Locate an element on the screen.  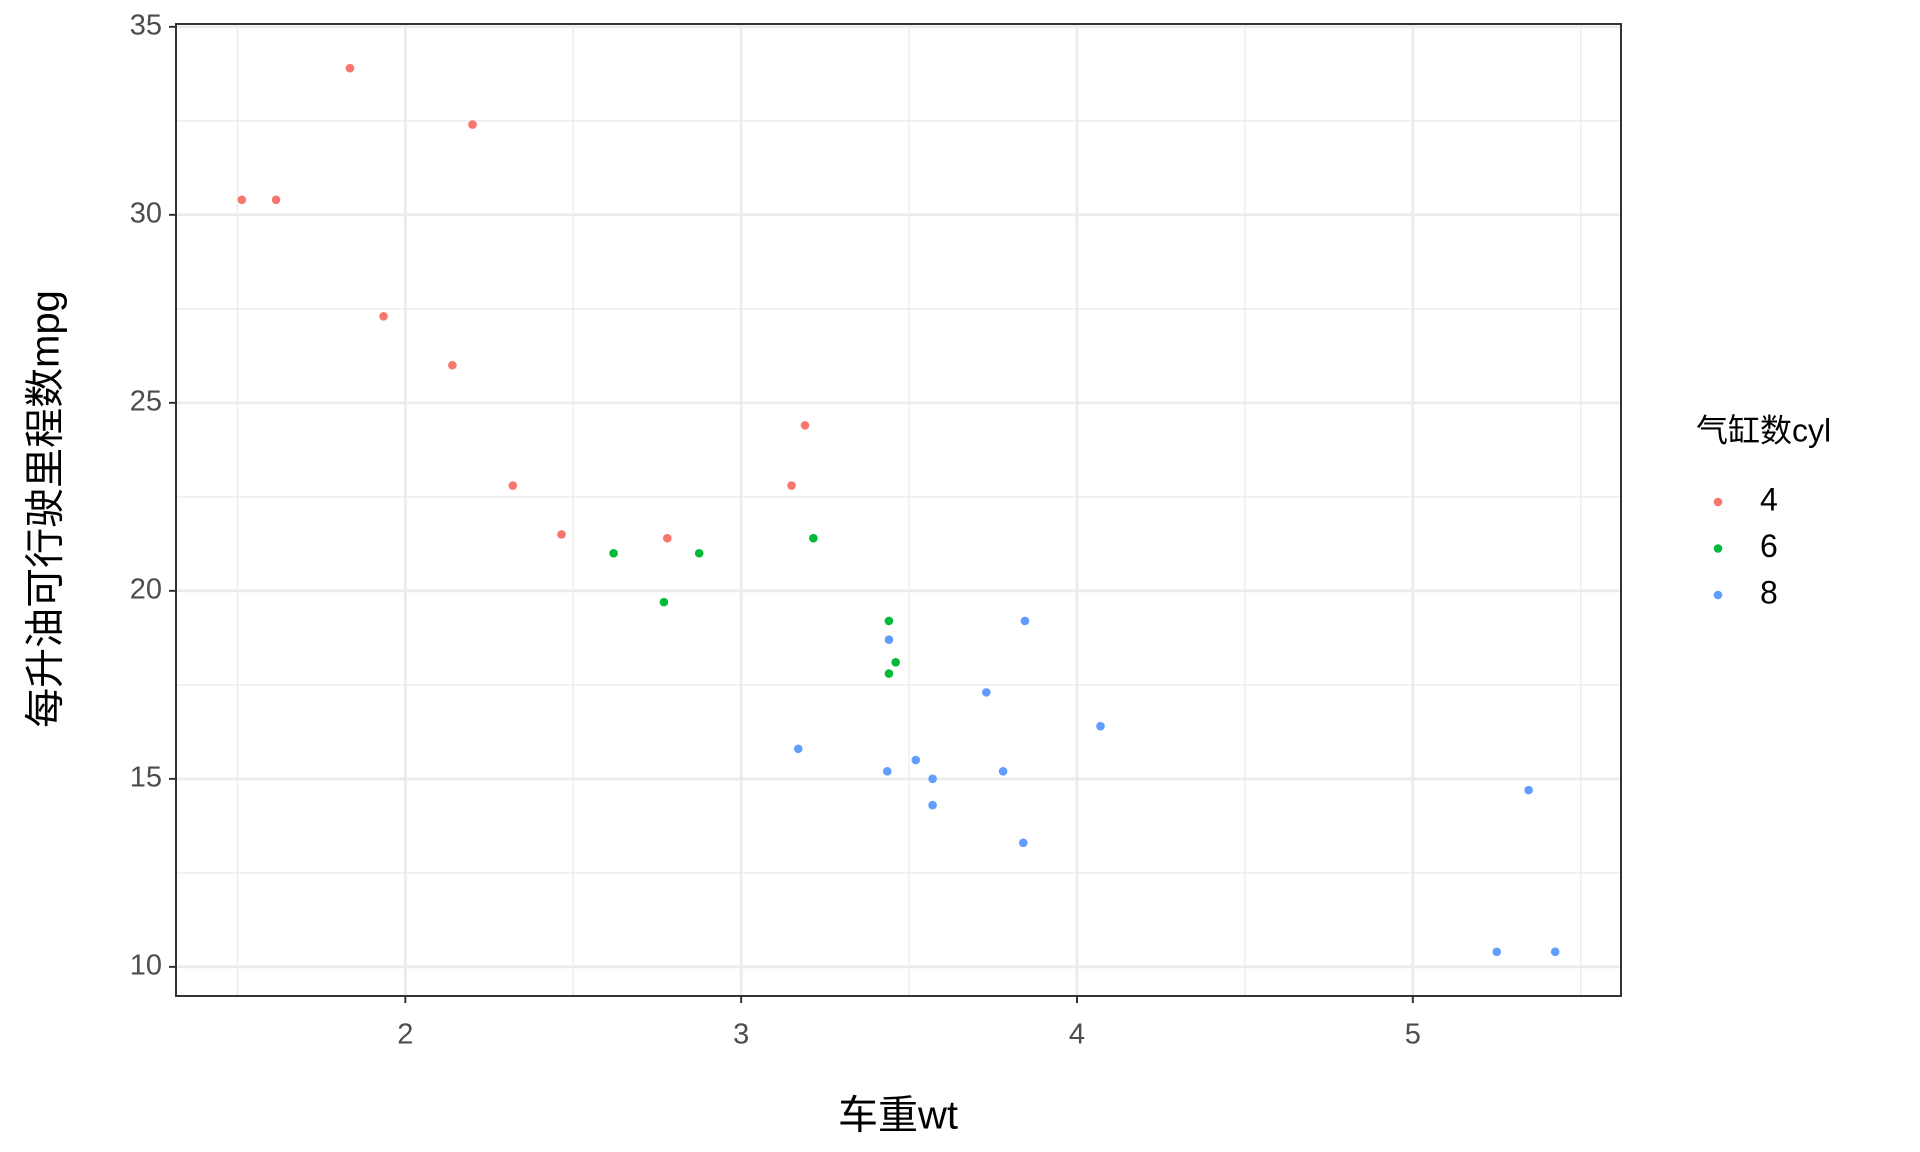
x-tick-label: 5 is located at coordinates (1413, 1035).